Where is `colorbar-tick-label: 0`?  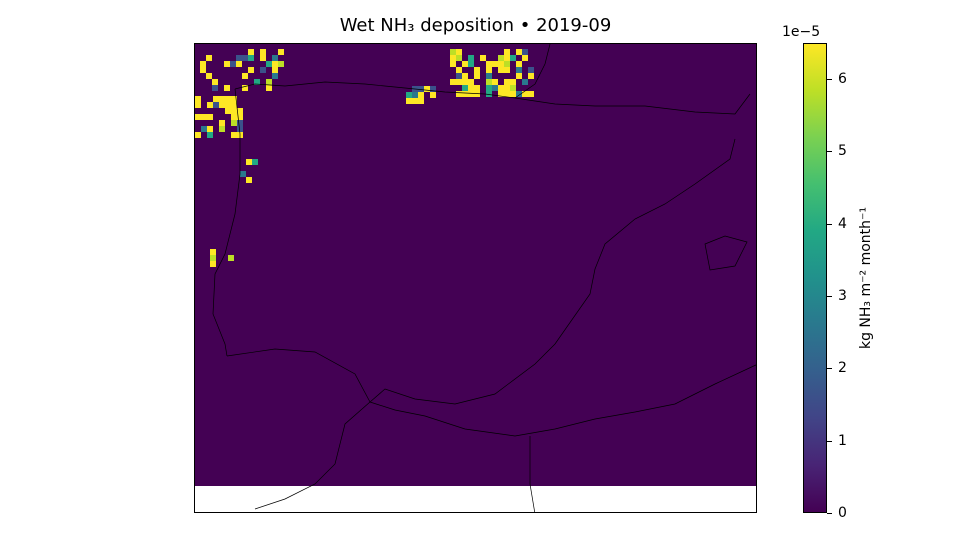 colorbar-tick-label: 0 is located at coordinates (842, 513).